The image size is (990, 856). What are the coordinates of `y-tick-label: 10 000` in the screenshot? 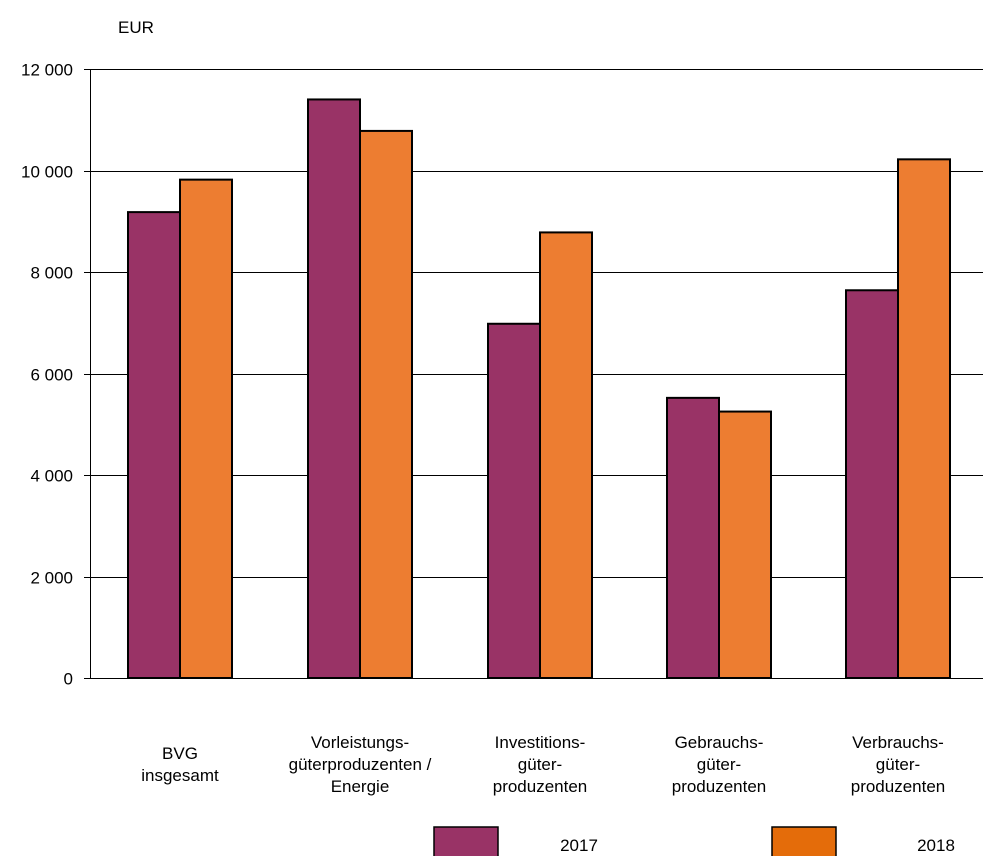 It's located at (47, 172).